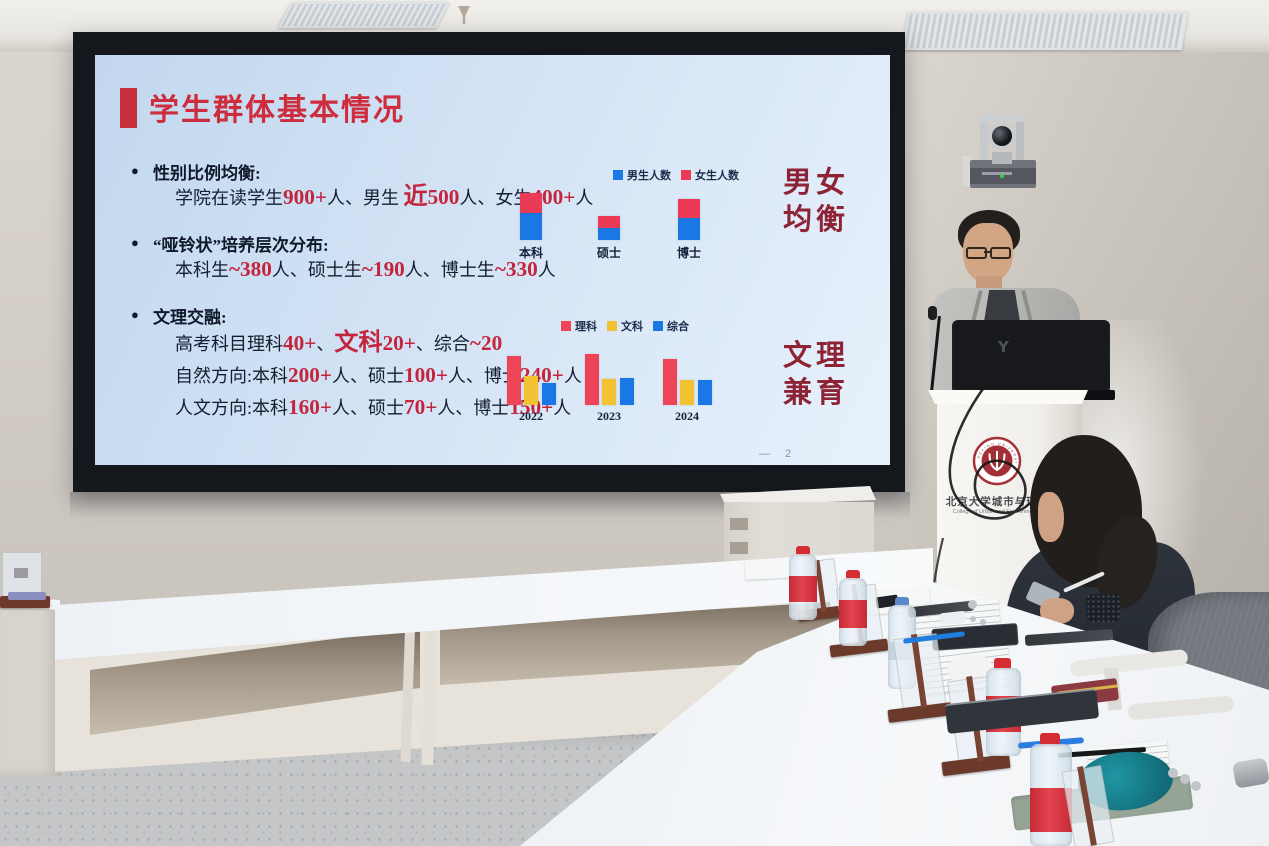  I want to click on track-chart-legend: 理科 文科 综合, so click(625, 326).